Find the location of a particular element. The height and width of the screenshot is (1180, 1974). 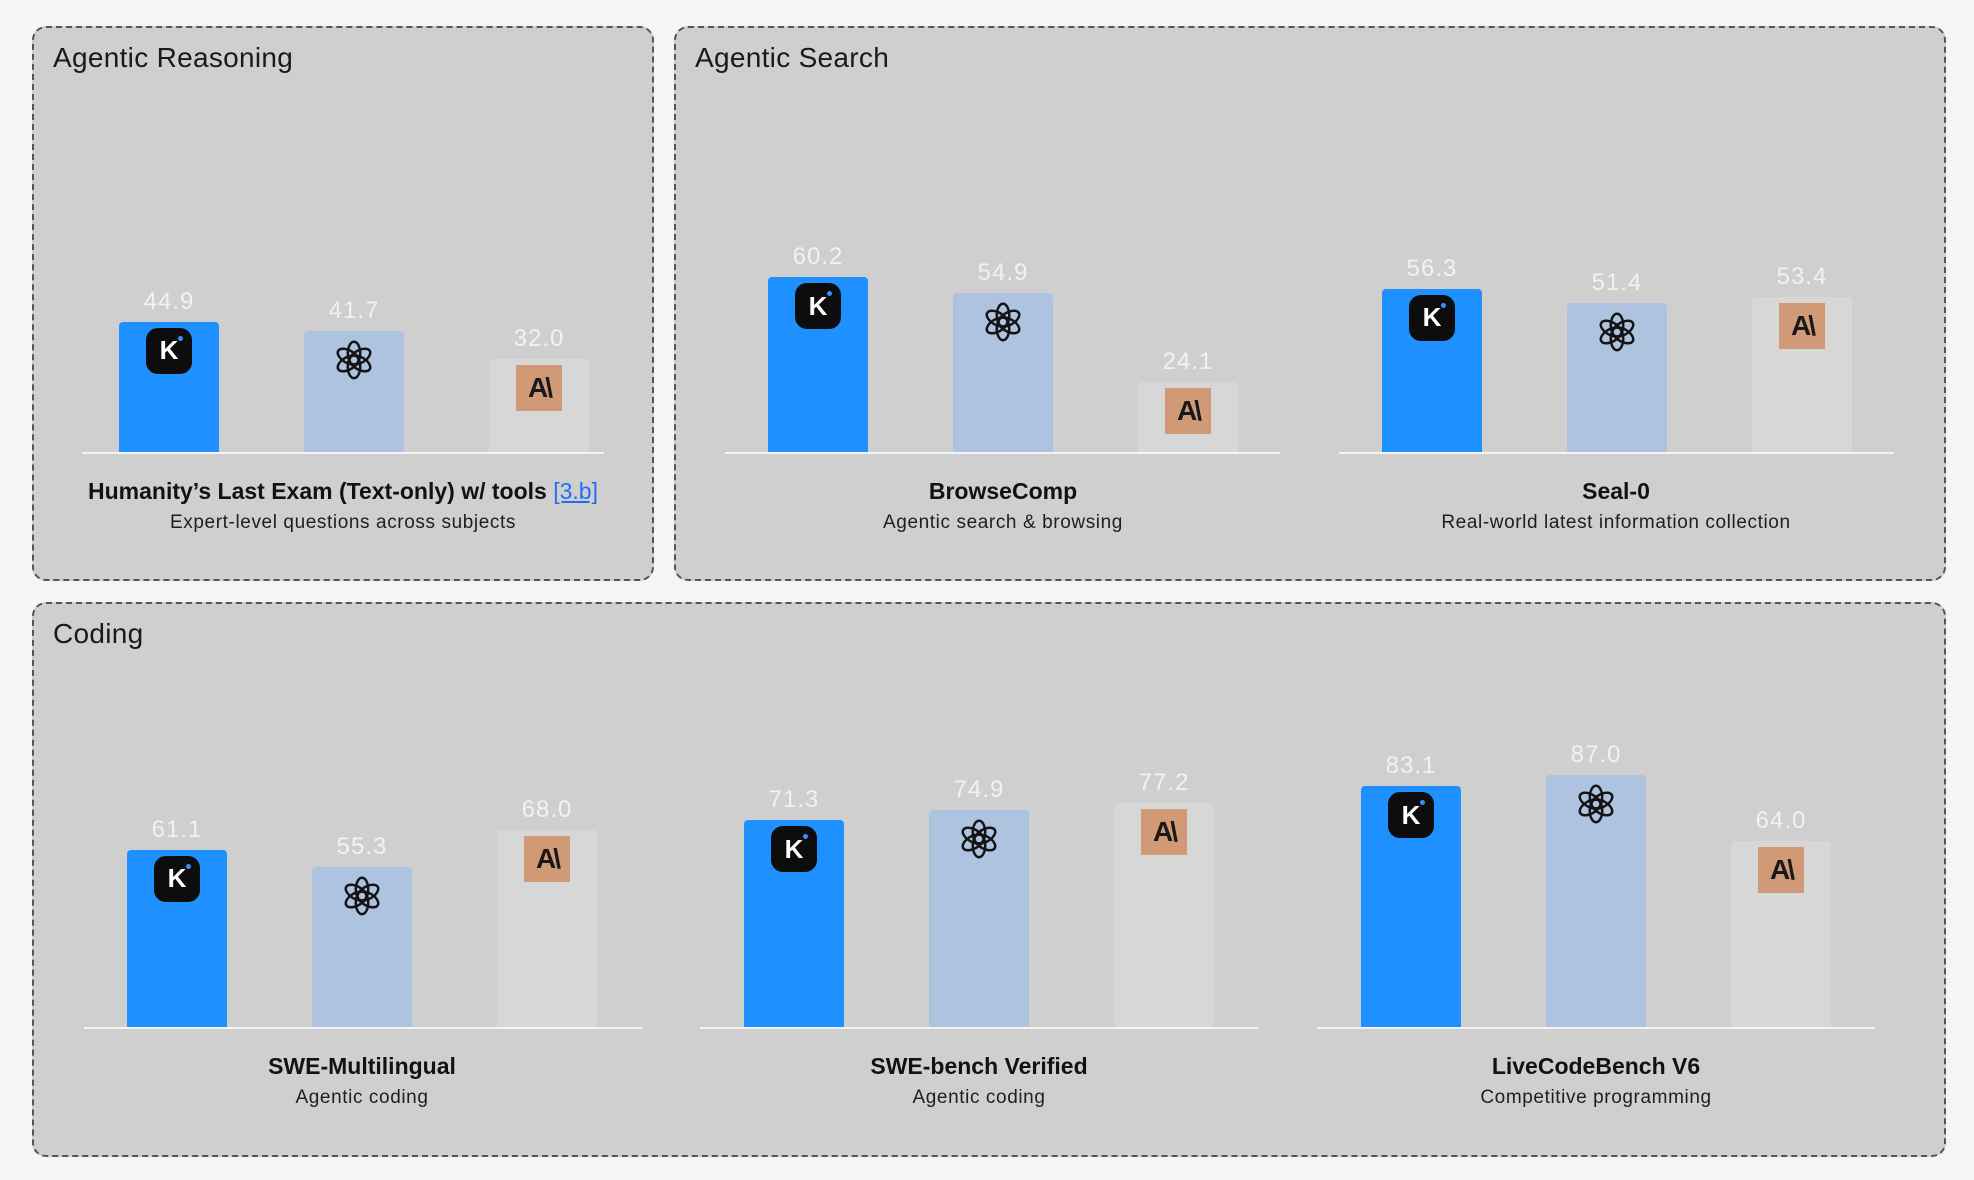

panel-title: Agentic Reasoning is located at coordinates (173, 57).